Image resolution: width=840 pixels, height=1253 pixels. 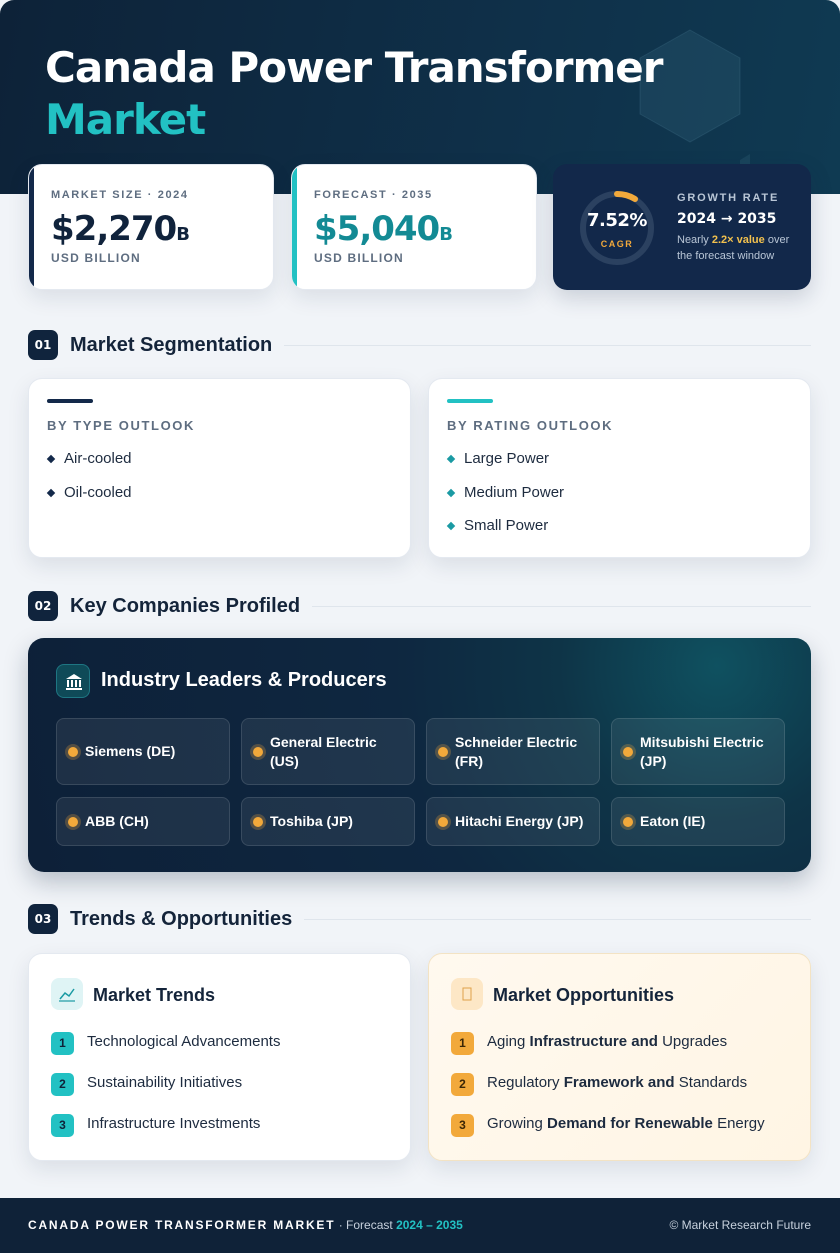 I want to click on list-item: 2 Regulatory Framework and Standards, so click(x=608, y=1091).